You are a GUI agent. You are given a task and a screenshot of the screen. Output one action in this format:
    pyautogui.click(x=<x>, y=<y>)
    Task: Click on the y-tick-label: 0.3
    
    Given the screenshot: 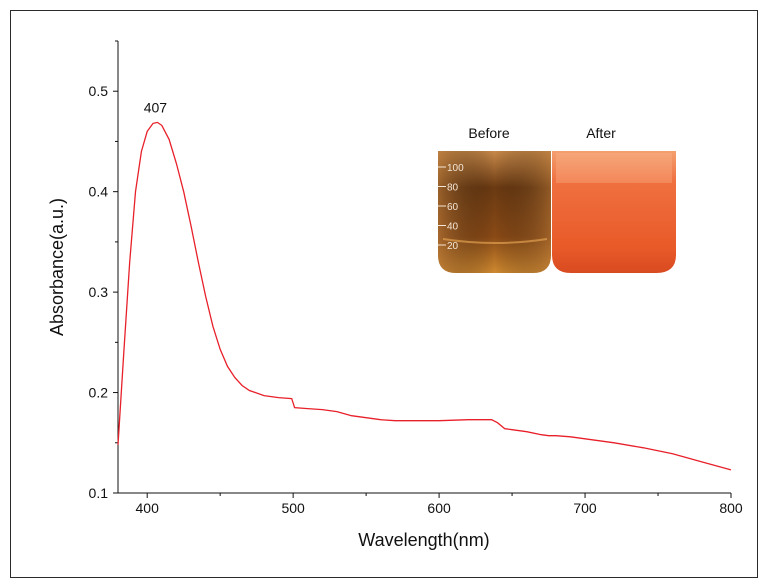 What is the action you would take?
    pyautogui.click(x=99, y=292)
    